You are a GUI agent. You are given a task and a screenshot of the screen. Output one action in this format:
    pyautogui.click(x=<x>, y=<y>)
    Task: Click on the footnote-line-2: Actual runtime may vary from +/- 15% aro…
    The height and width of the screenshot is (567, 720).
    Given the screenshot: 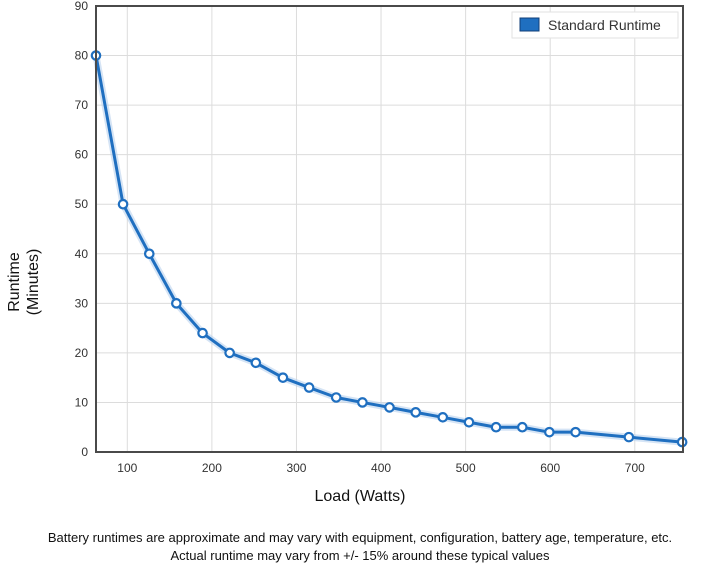 What is the action you would take?
    pyautogui.click(x=360, y=555)
    